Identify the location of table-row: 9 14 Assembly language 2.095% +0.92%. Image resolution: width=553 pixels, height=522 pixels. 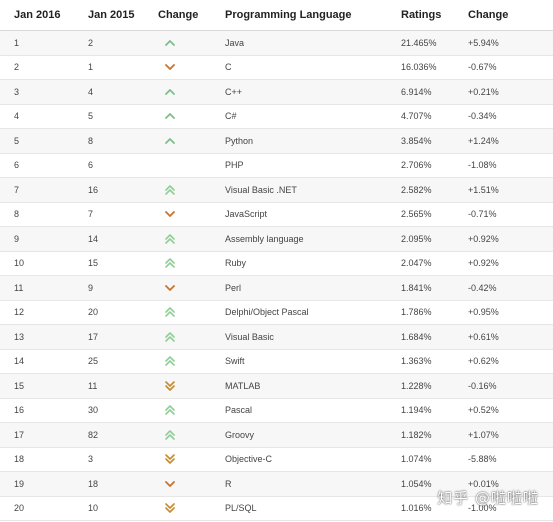
(276, 239).